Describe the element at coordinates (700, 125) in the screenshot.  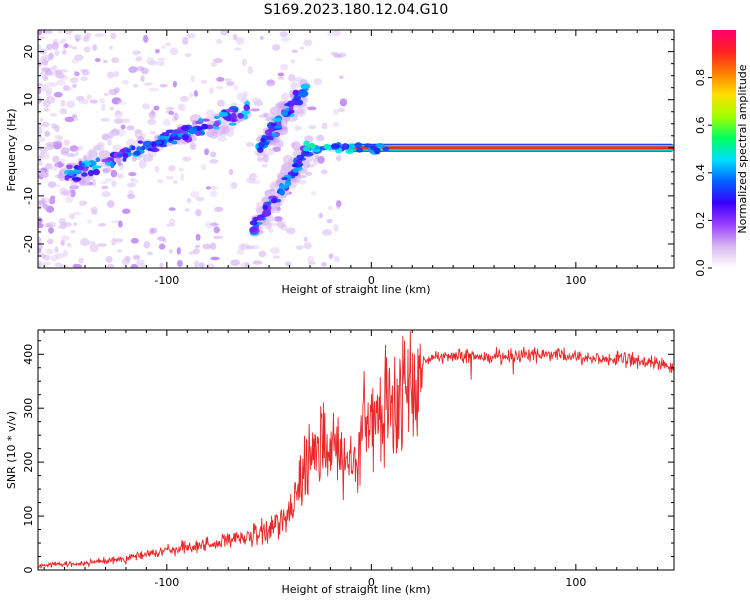
I see `colorbar-tick-label: 0.6` at that location.